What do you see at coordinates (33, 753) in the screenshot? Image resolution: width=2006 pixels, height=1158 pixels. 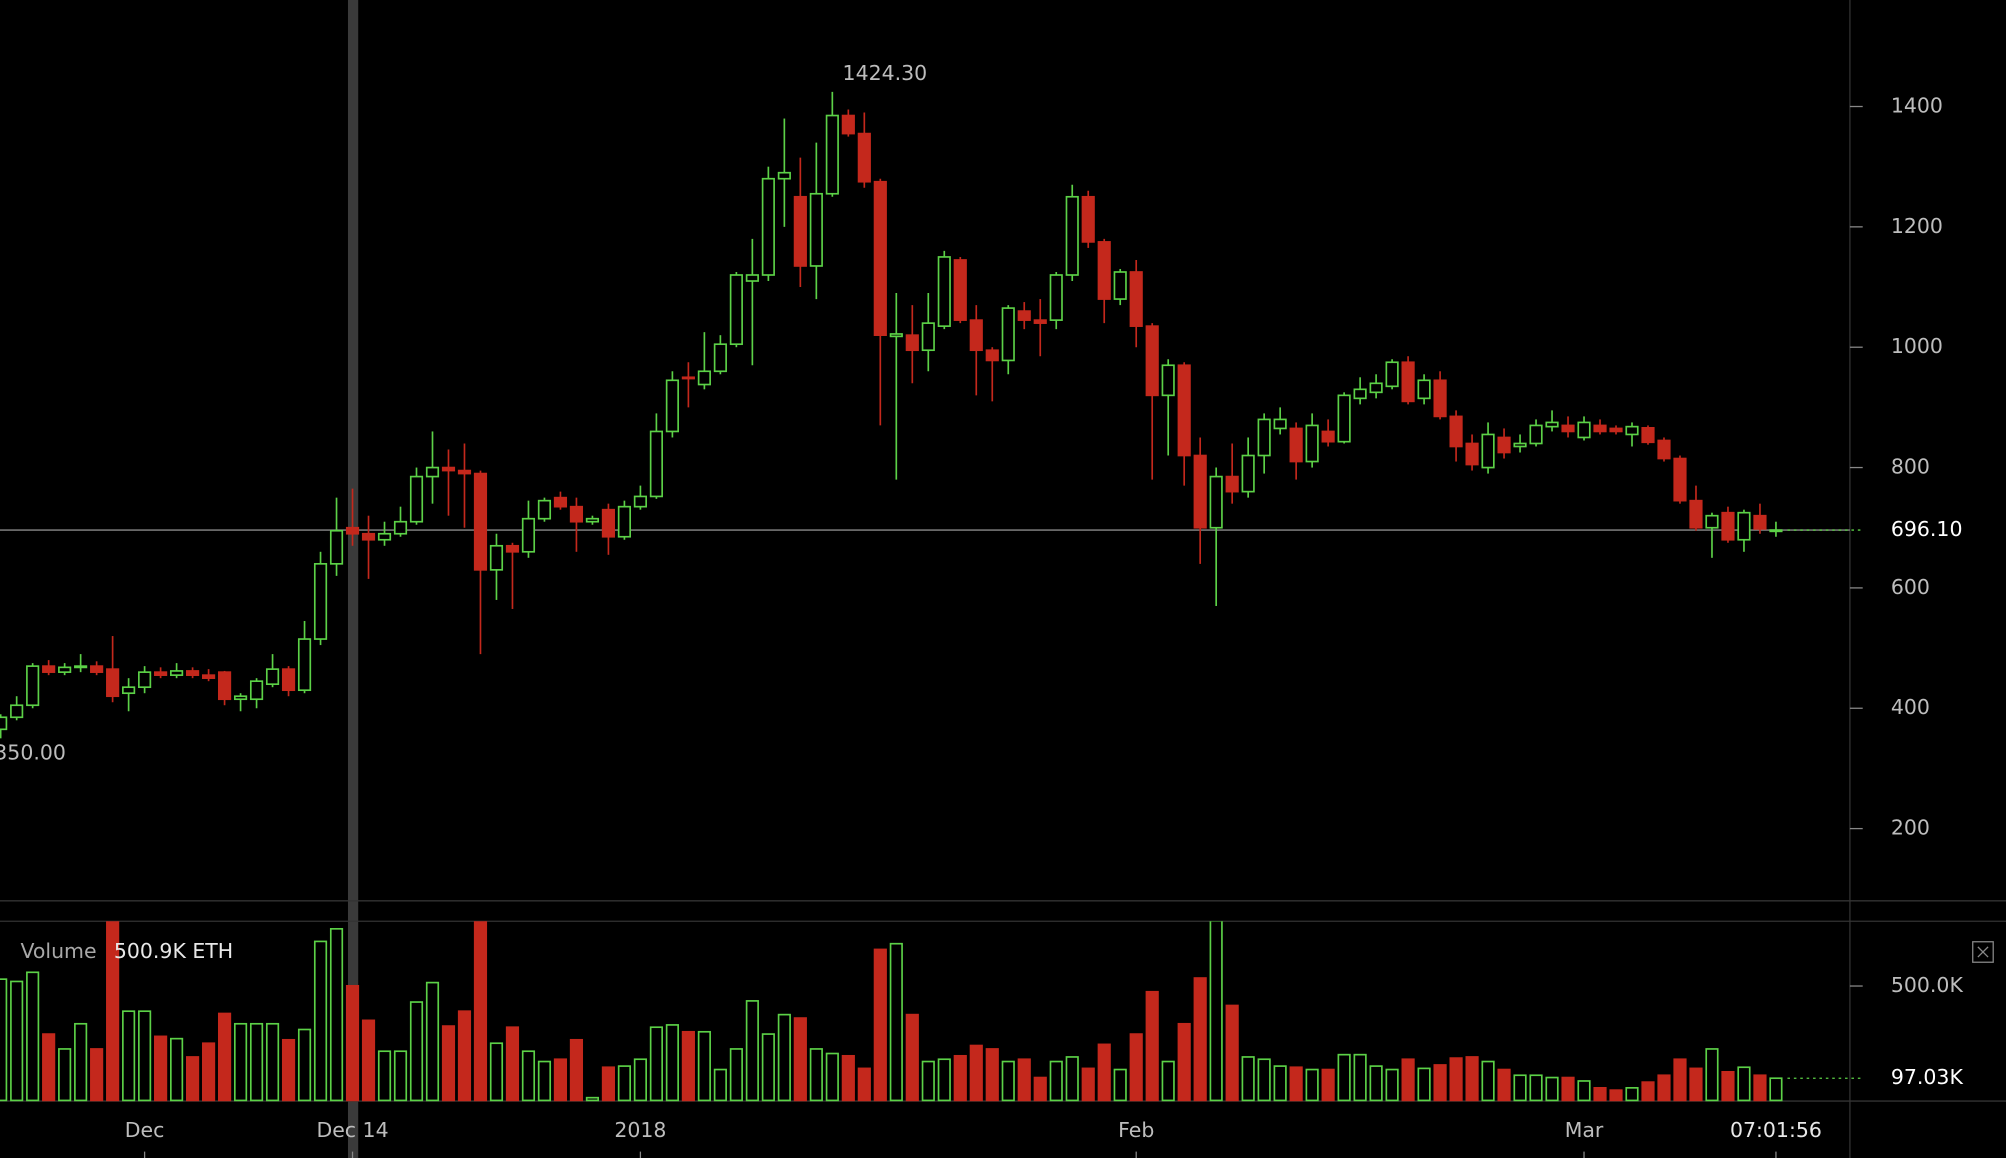 I see `low-label: 350.00` at bounding box center [33, 753].